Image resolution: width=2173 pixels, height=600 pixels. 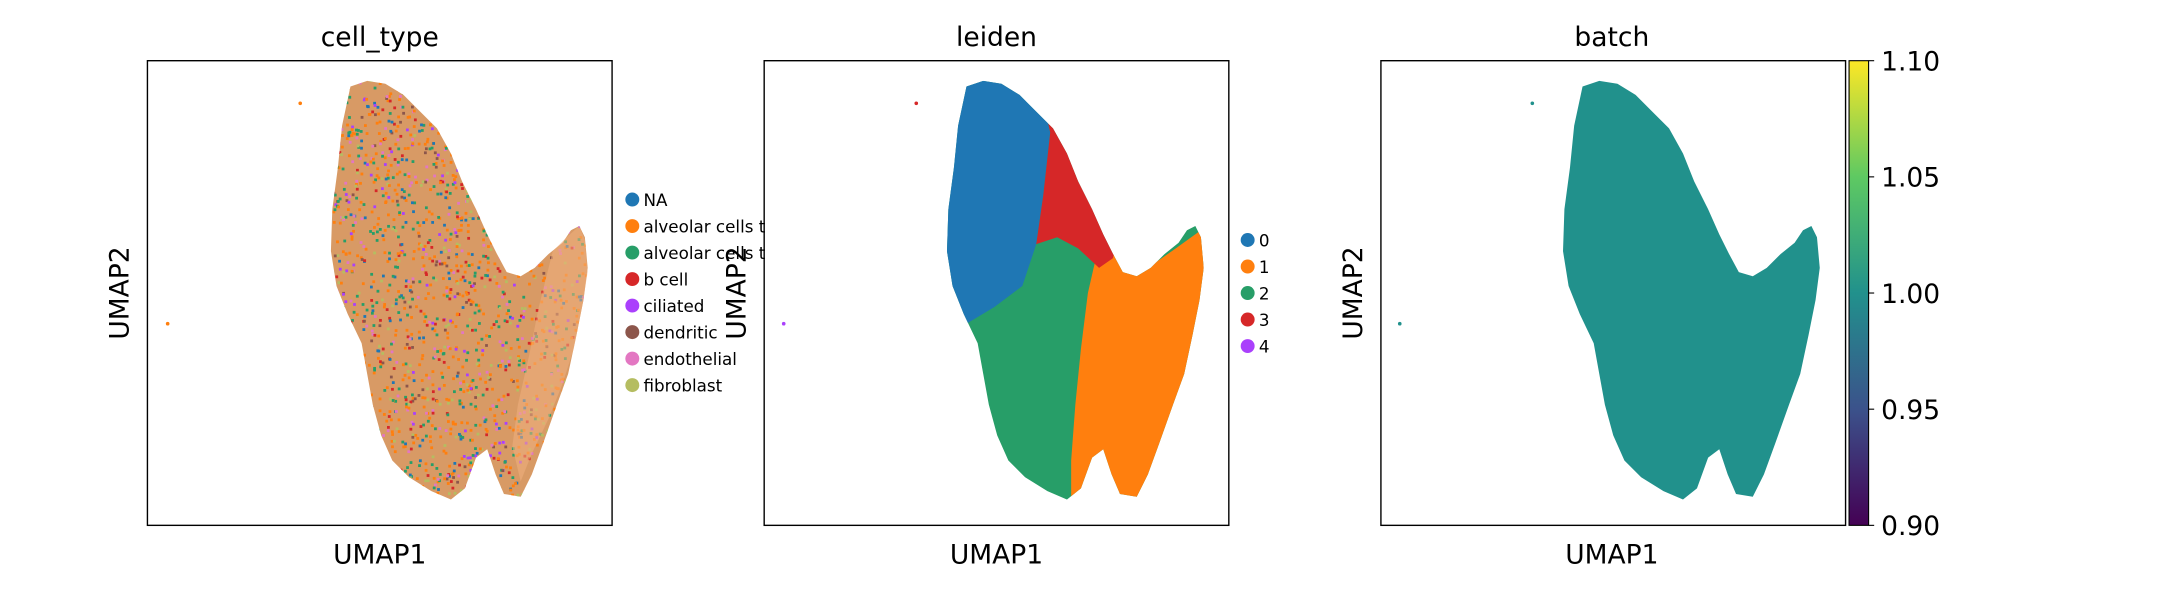 I want to click on cell-type-right-lobe, so click(x=550, y=354).